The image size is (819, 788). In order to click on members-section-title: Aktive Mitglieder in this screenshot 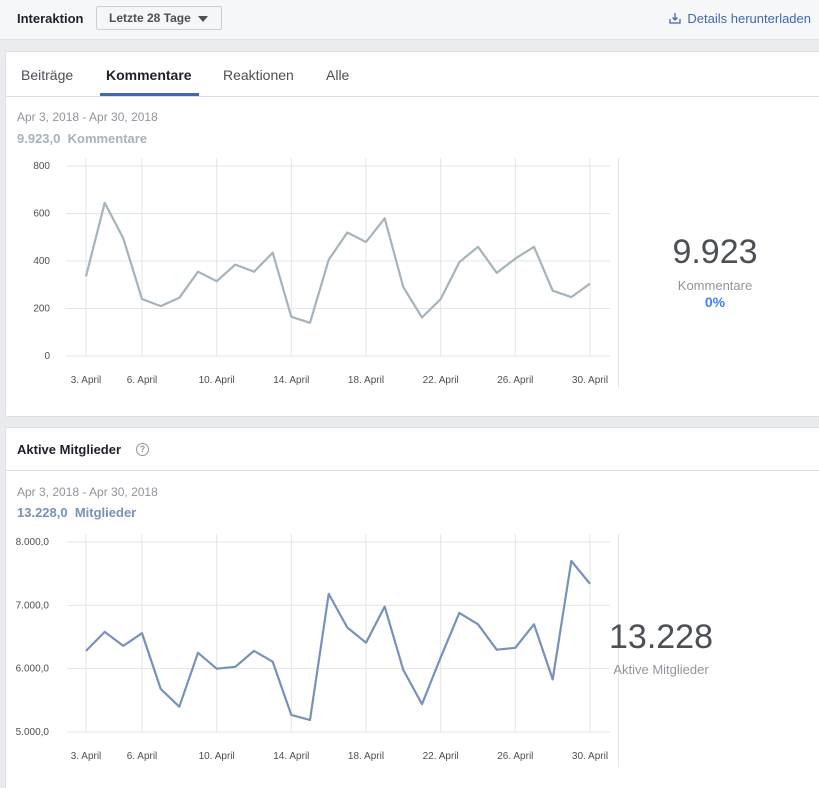, I will do `click(69, 449)`.